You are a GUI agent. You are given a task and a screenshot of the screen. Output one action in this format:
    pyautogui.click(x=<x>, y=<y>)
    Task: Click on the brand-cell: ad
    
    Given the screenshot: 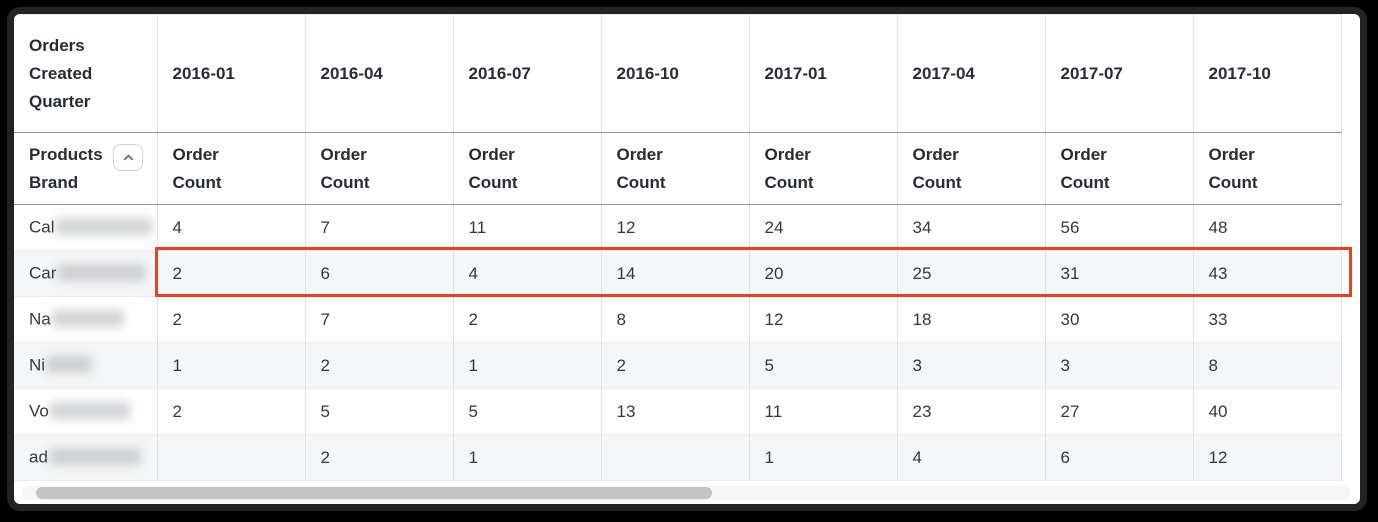 What is the action you would take?
    pyautogui.click(x=86, y=457)
    